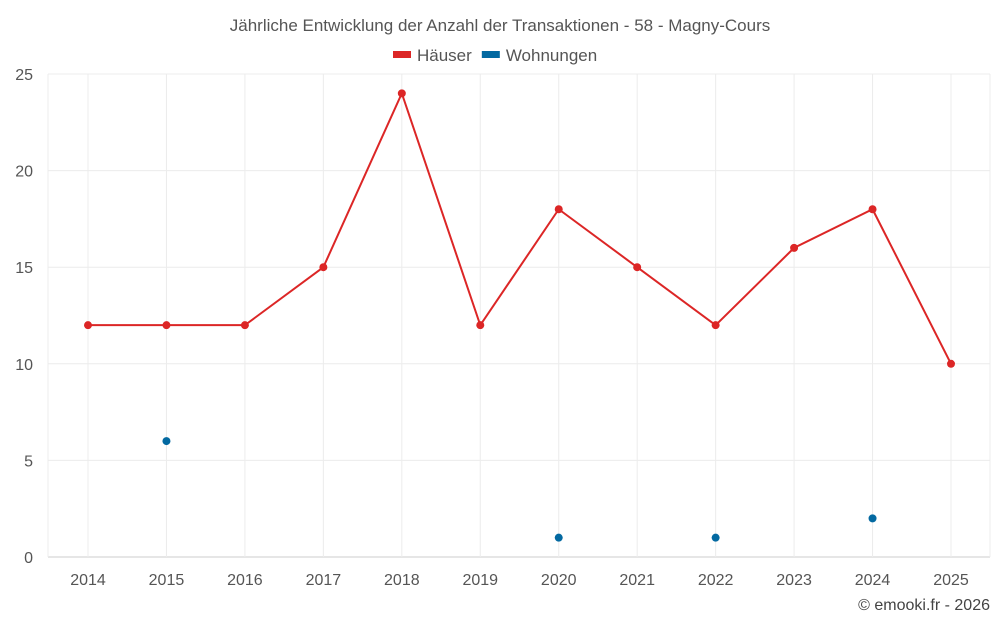  Describe the element at coordinates (480, 580) in the screenshot. I see `x-tick-label: 2019` at that location.